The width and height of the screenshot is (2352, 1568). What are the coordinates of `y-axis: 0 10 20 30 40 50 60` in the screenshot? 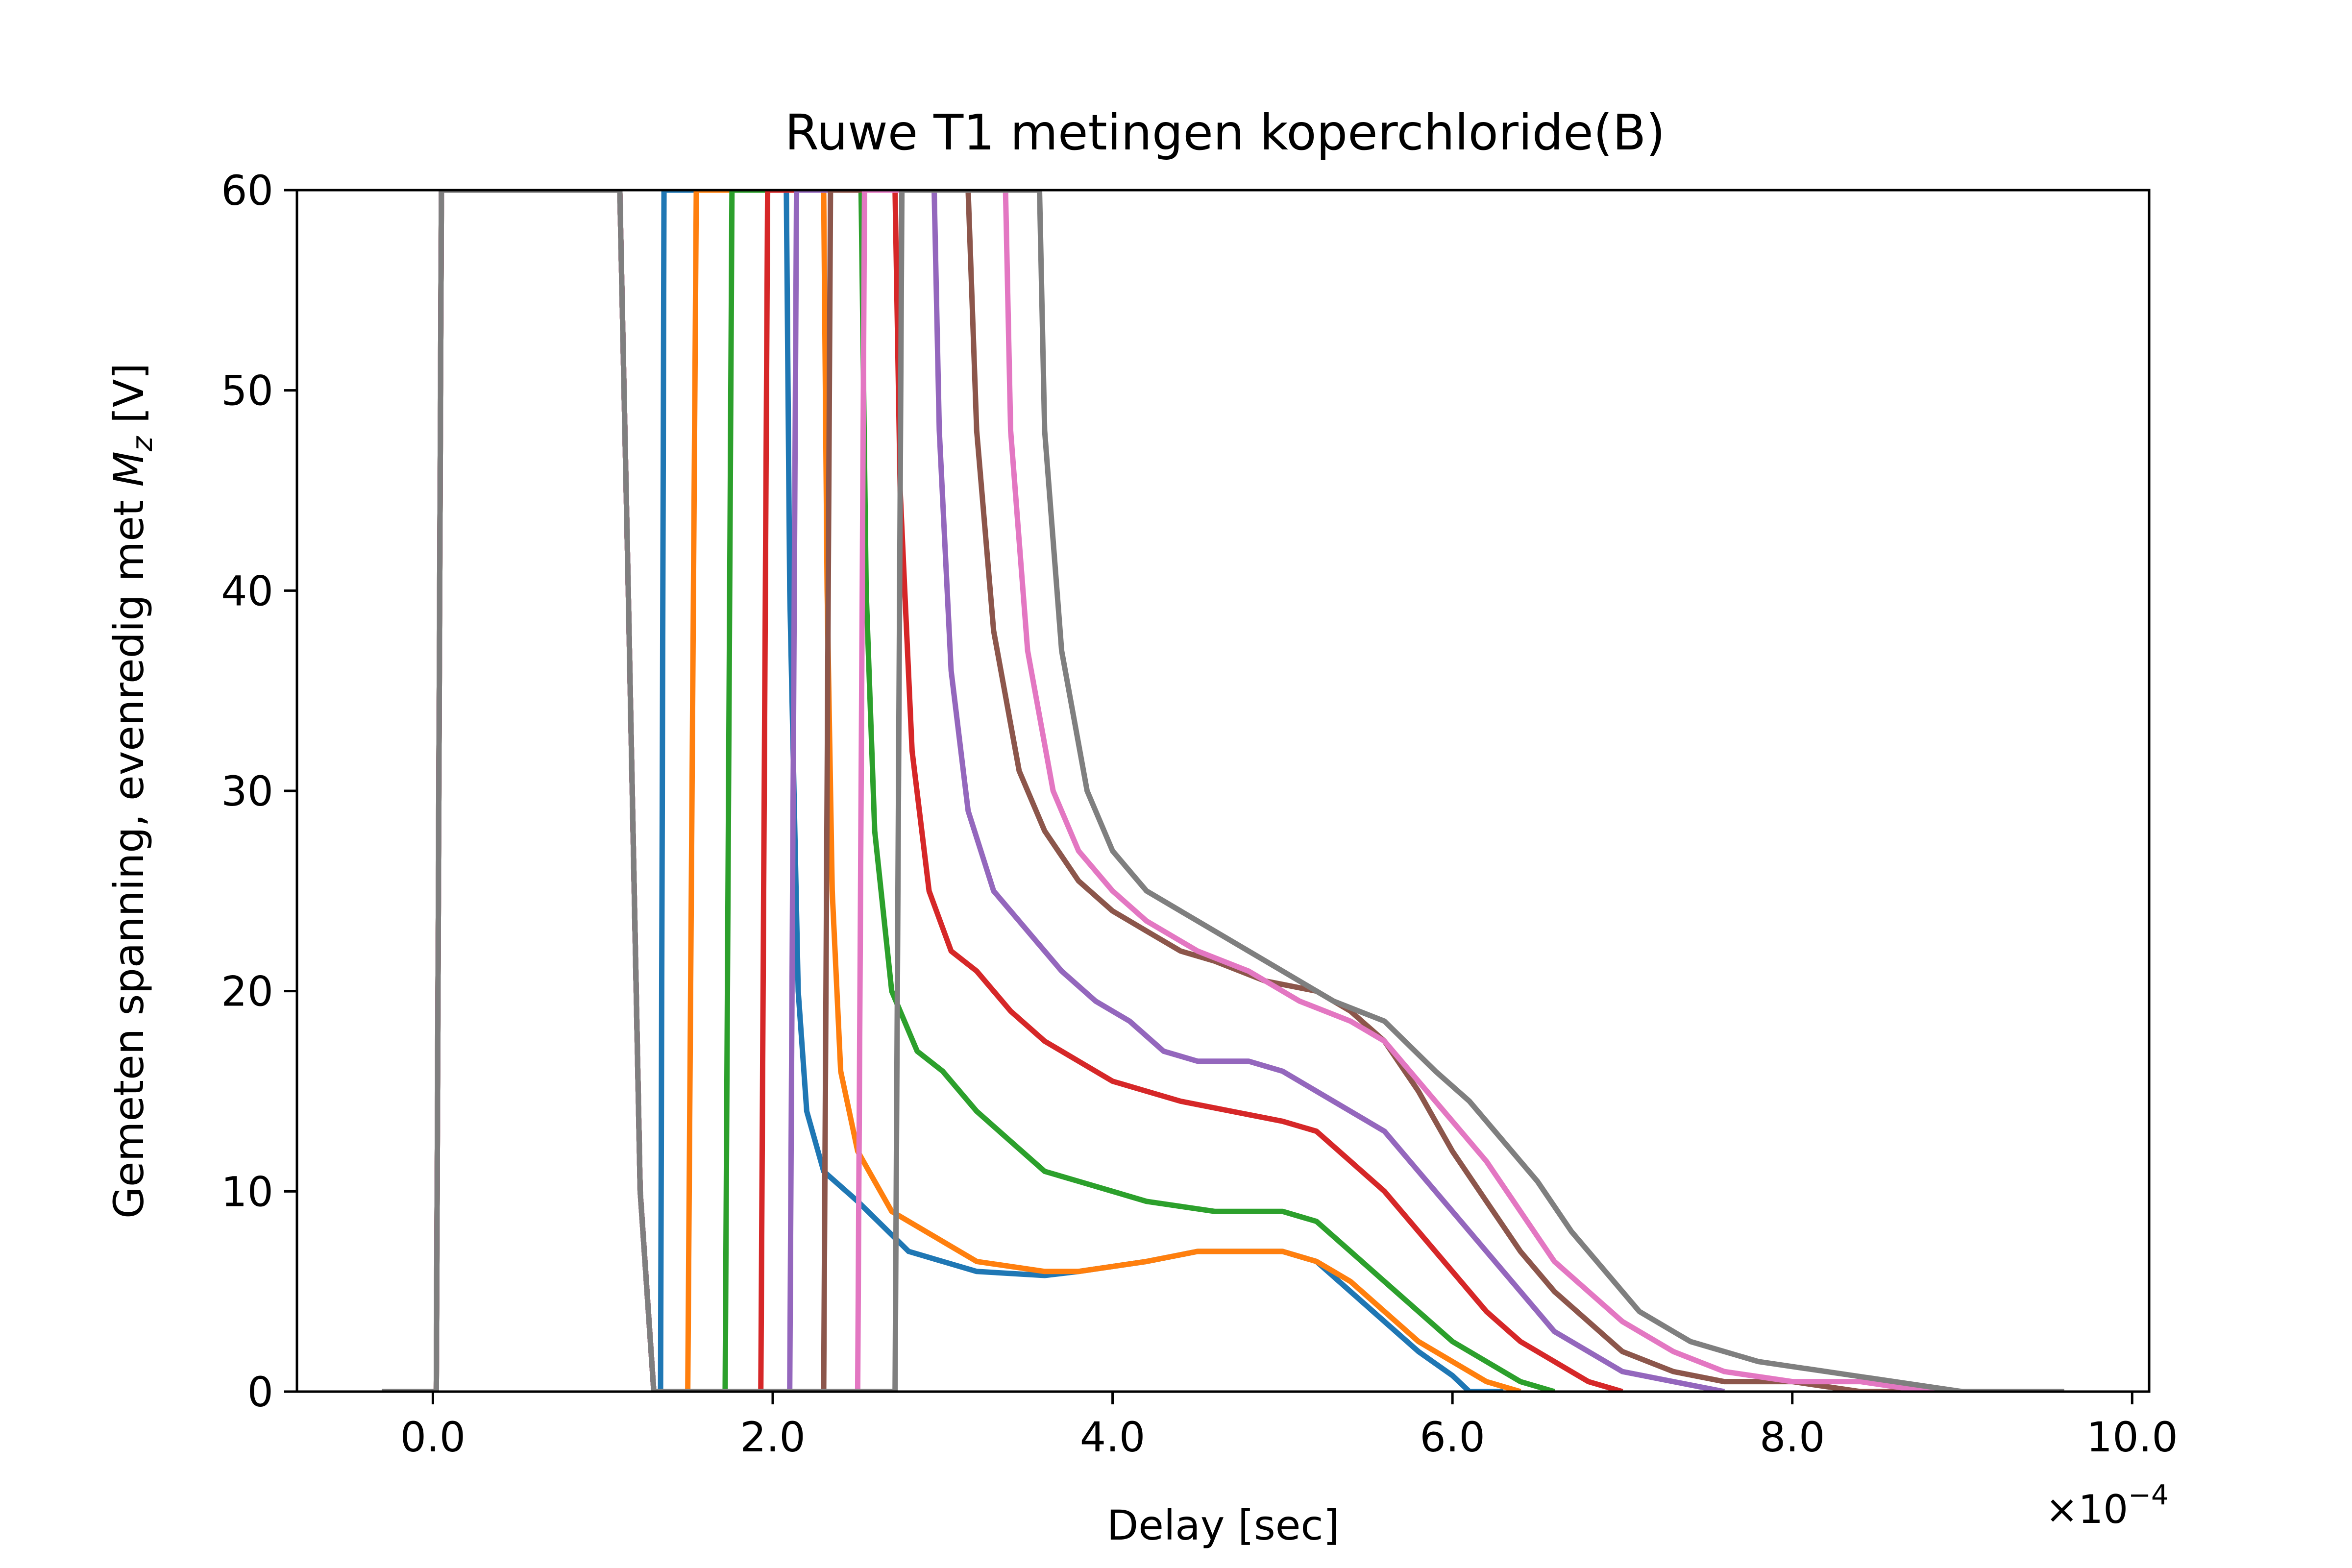 It's located at (259, 791).